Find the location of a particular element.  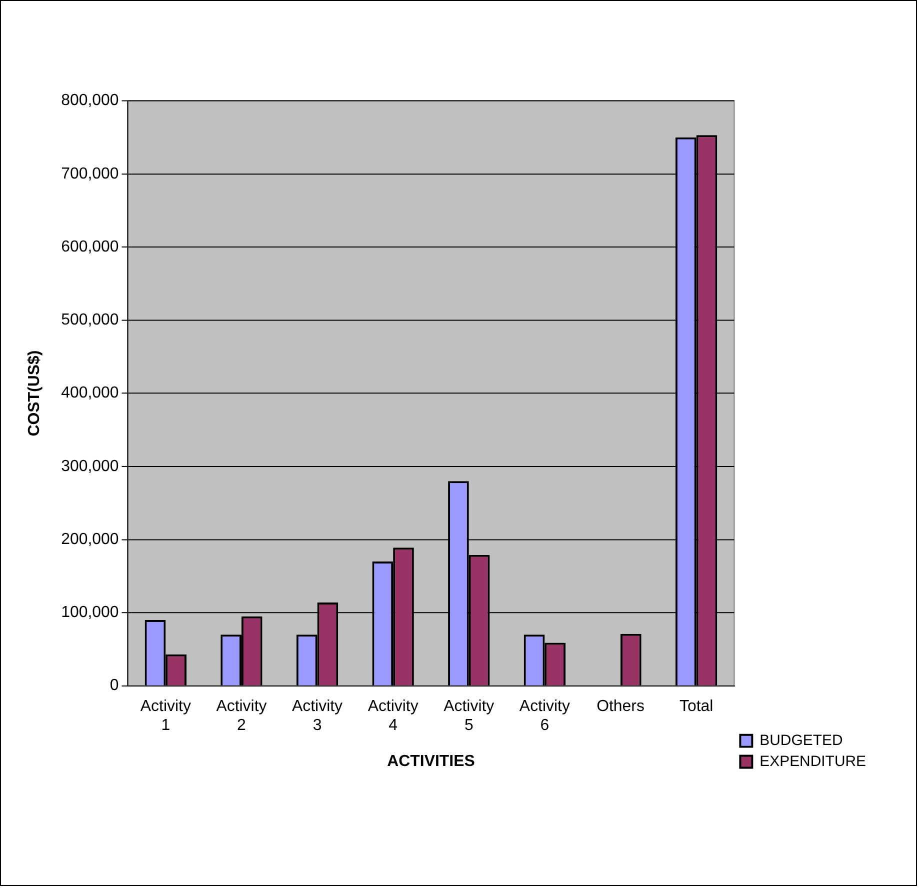

legend-label: EXPENDITURE is located at coordinates (813, 761).